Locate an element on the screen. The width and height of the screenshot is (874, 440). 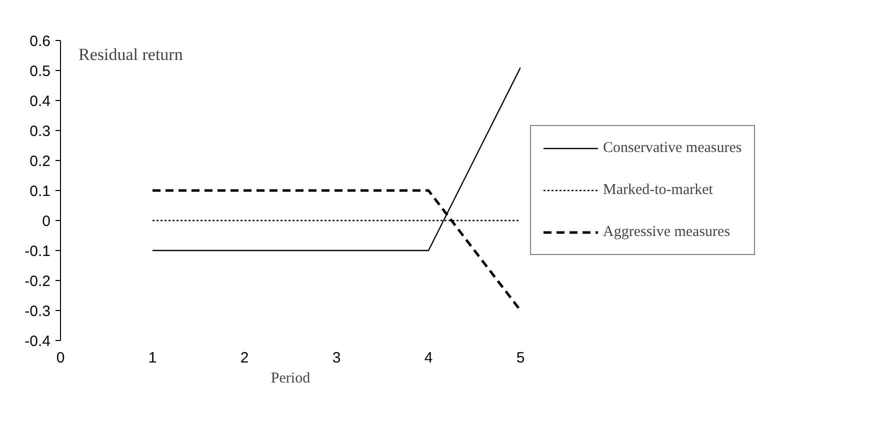
x-tick-label: 4 is located at coordinates (428, 358).